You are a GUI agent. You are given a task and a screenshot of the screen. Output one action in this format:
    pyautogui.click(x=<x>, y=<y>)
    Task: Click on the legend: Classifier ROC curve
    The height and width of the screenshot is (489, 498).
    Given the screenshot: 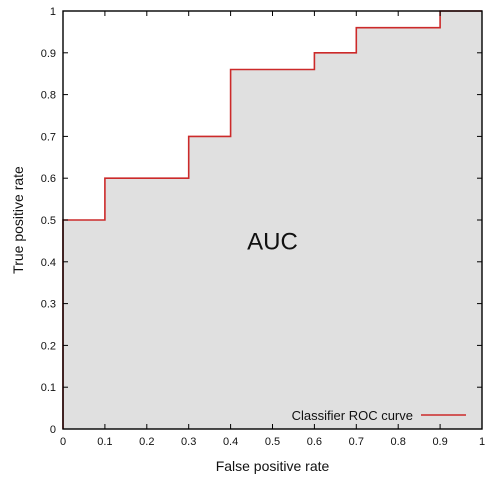 What is the action you would take?
    pyautogui.click(x=379, y=415)
    